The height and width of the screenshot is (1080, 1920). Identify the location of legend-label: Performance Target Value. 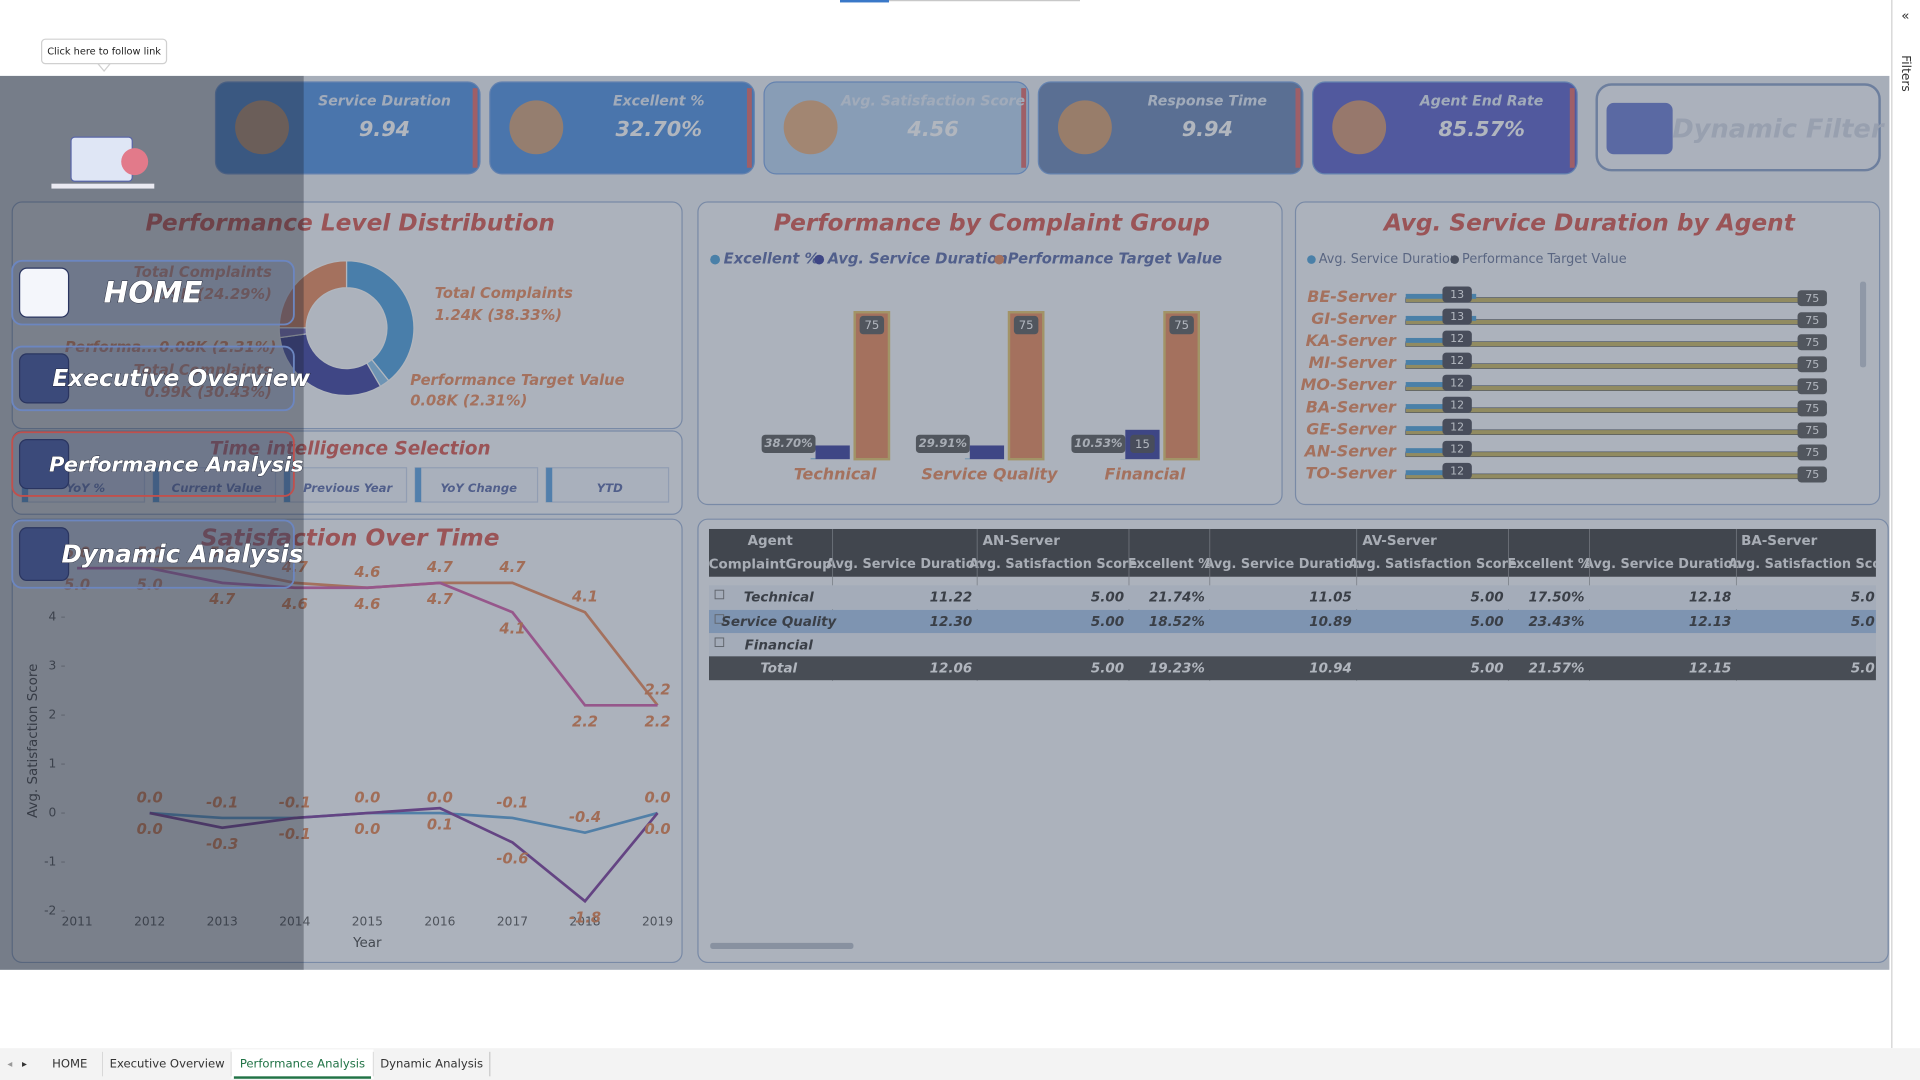
(1115, 259).